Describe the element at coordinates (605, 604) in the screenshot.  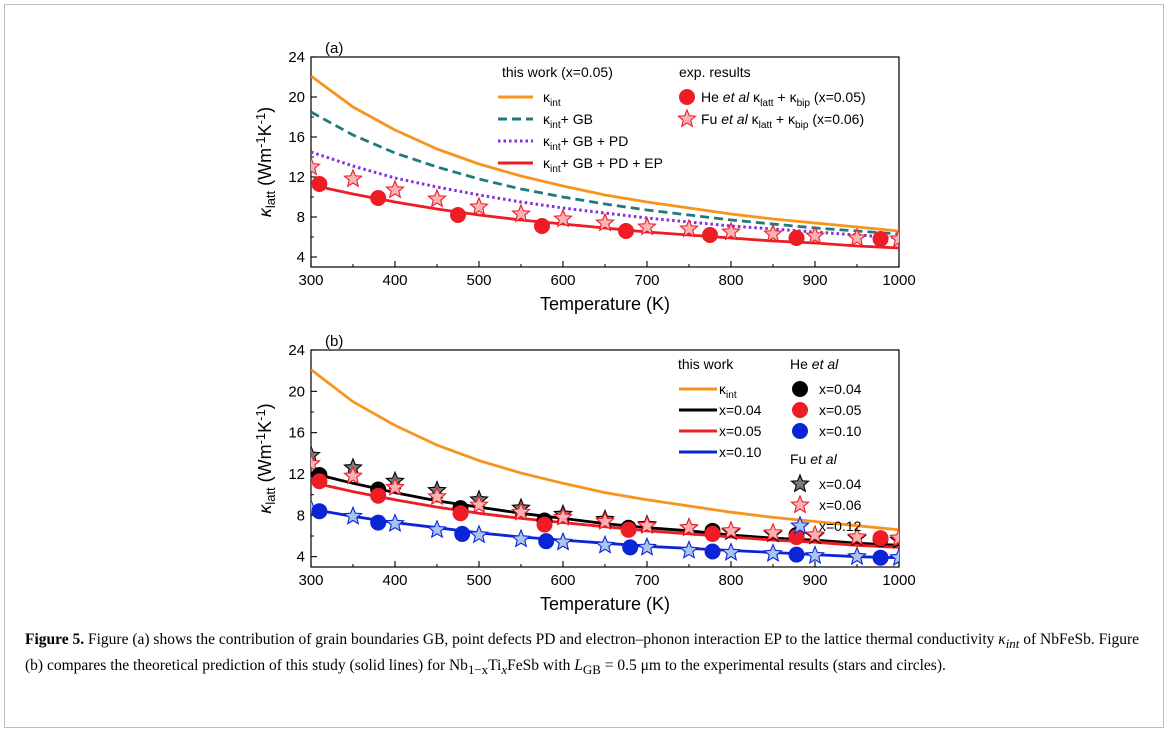
I see `x-axis-label: Temperature (K)` at that location.